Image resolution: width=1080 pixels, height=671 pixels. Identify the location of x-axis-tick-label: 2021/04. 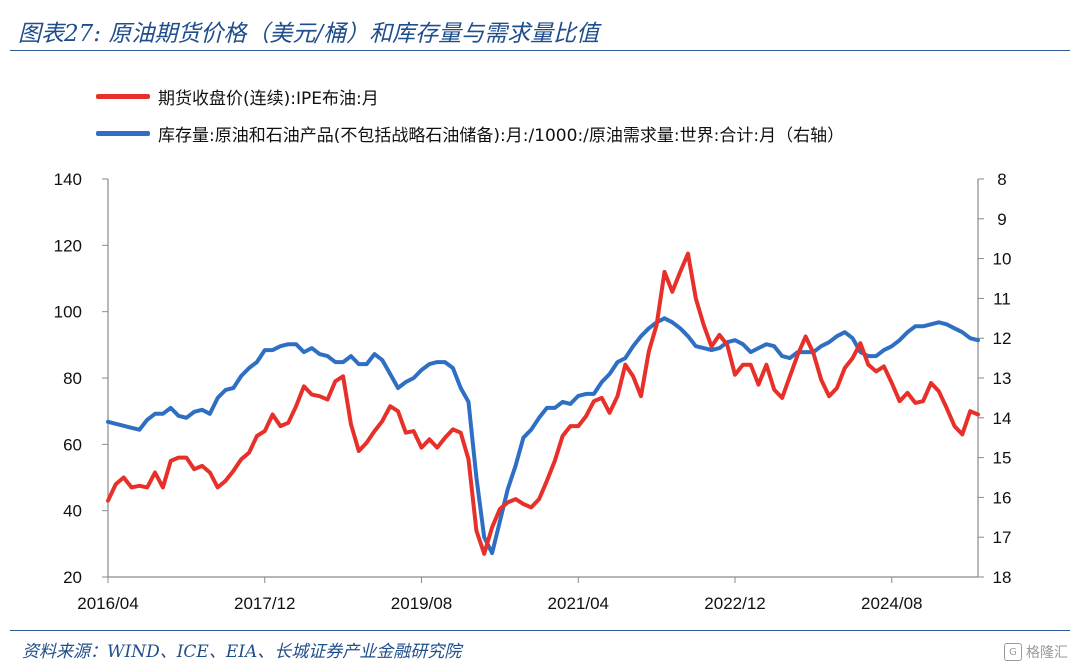
(578, 603).